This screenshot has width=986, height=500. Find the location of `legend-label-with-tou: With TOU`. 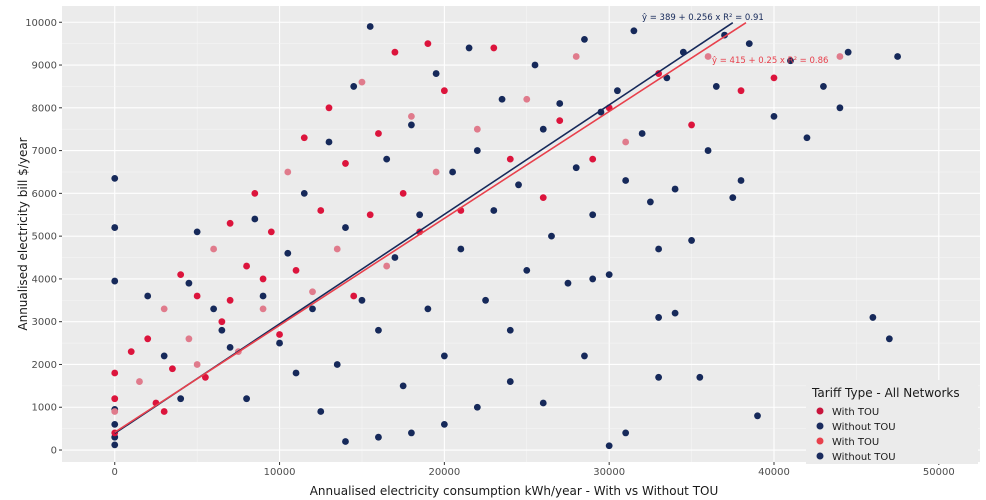

legend-label-with-tou: With TOU is located at coordinates (855, 412).